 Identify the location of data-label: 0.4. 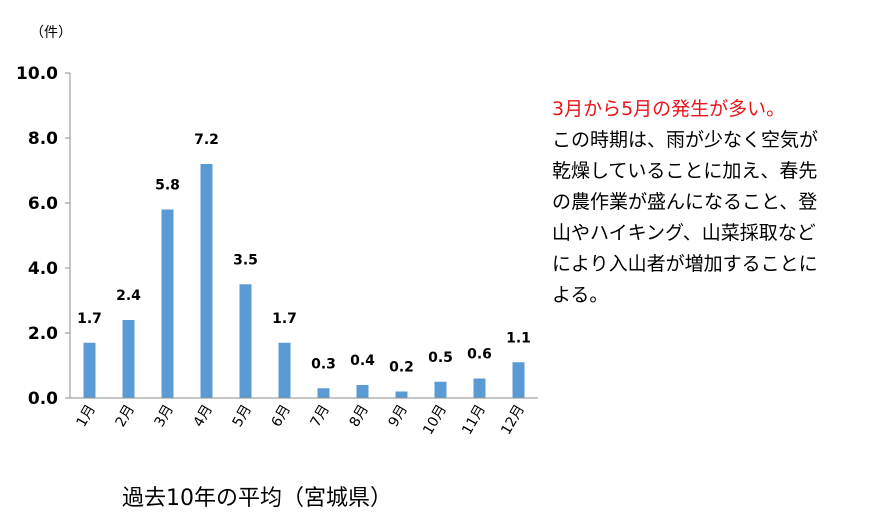
(362, 361).